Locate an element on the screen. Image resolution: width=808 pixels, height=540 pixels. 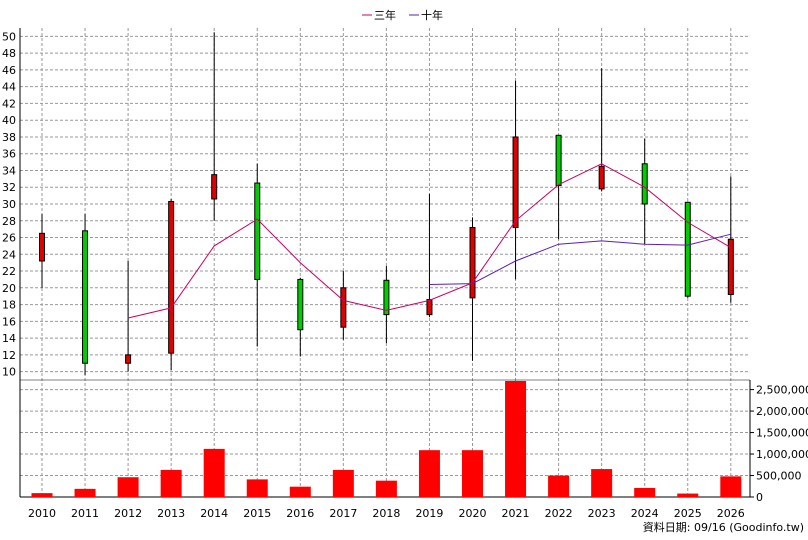
candle-body-2015 is located at coordinates (257, 231).